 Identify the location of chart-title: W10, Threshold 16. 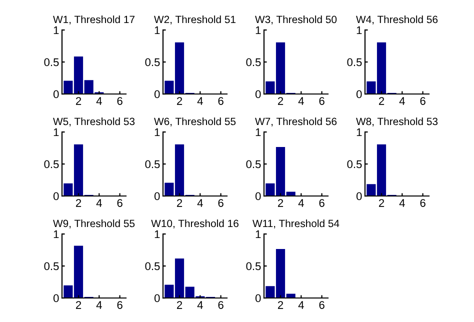
(194, 224).